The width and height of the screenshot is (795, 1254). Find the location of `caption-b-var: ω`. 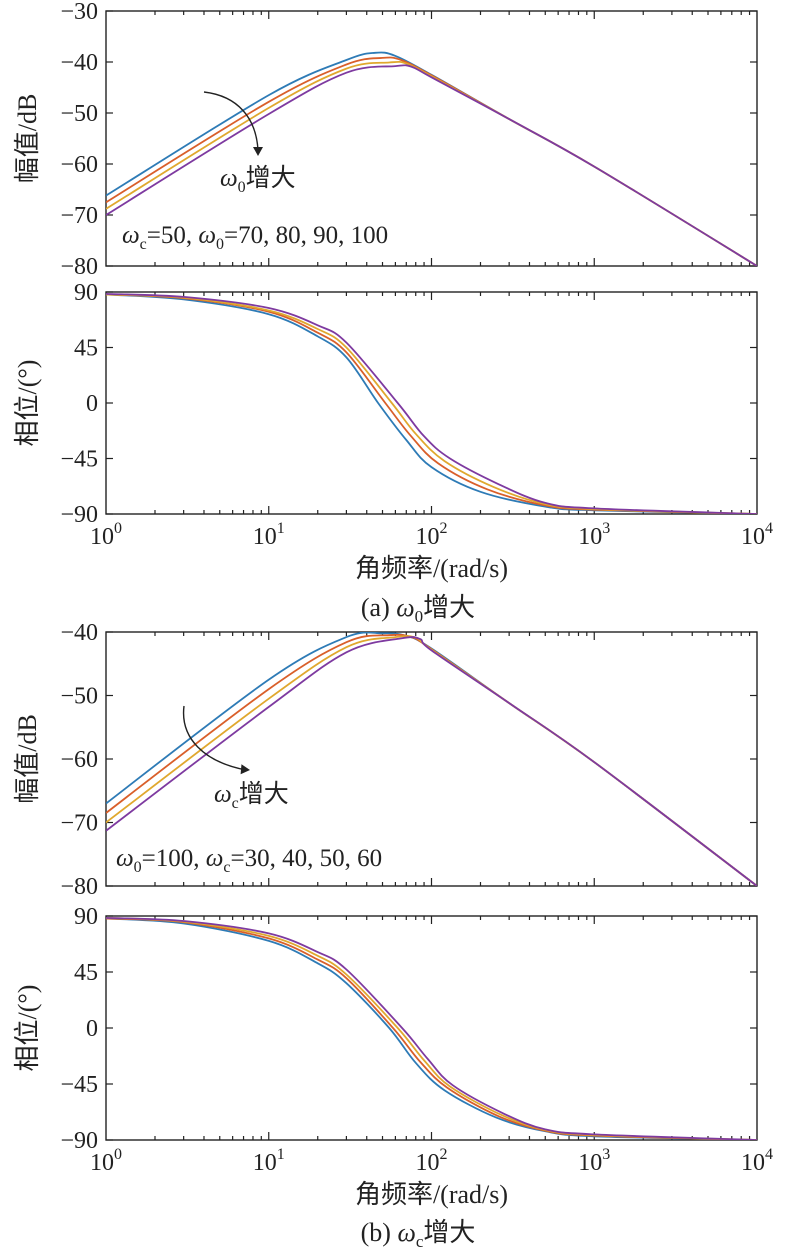

caption-b-var: ω is located at coordinates (406, 1232).